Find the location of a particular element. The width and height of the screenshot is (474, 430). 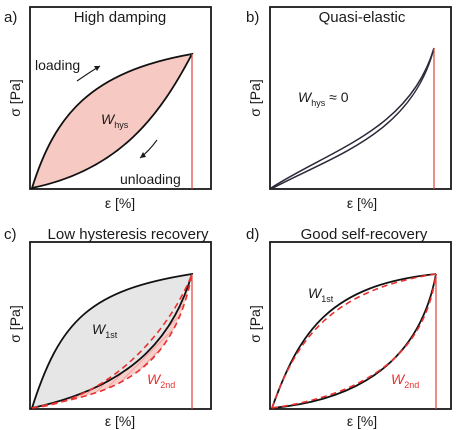

panel-c-title: Low hysteresis recovery is located at coordinates (128, 234).